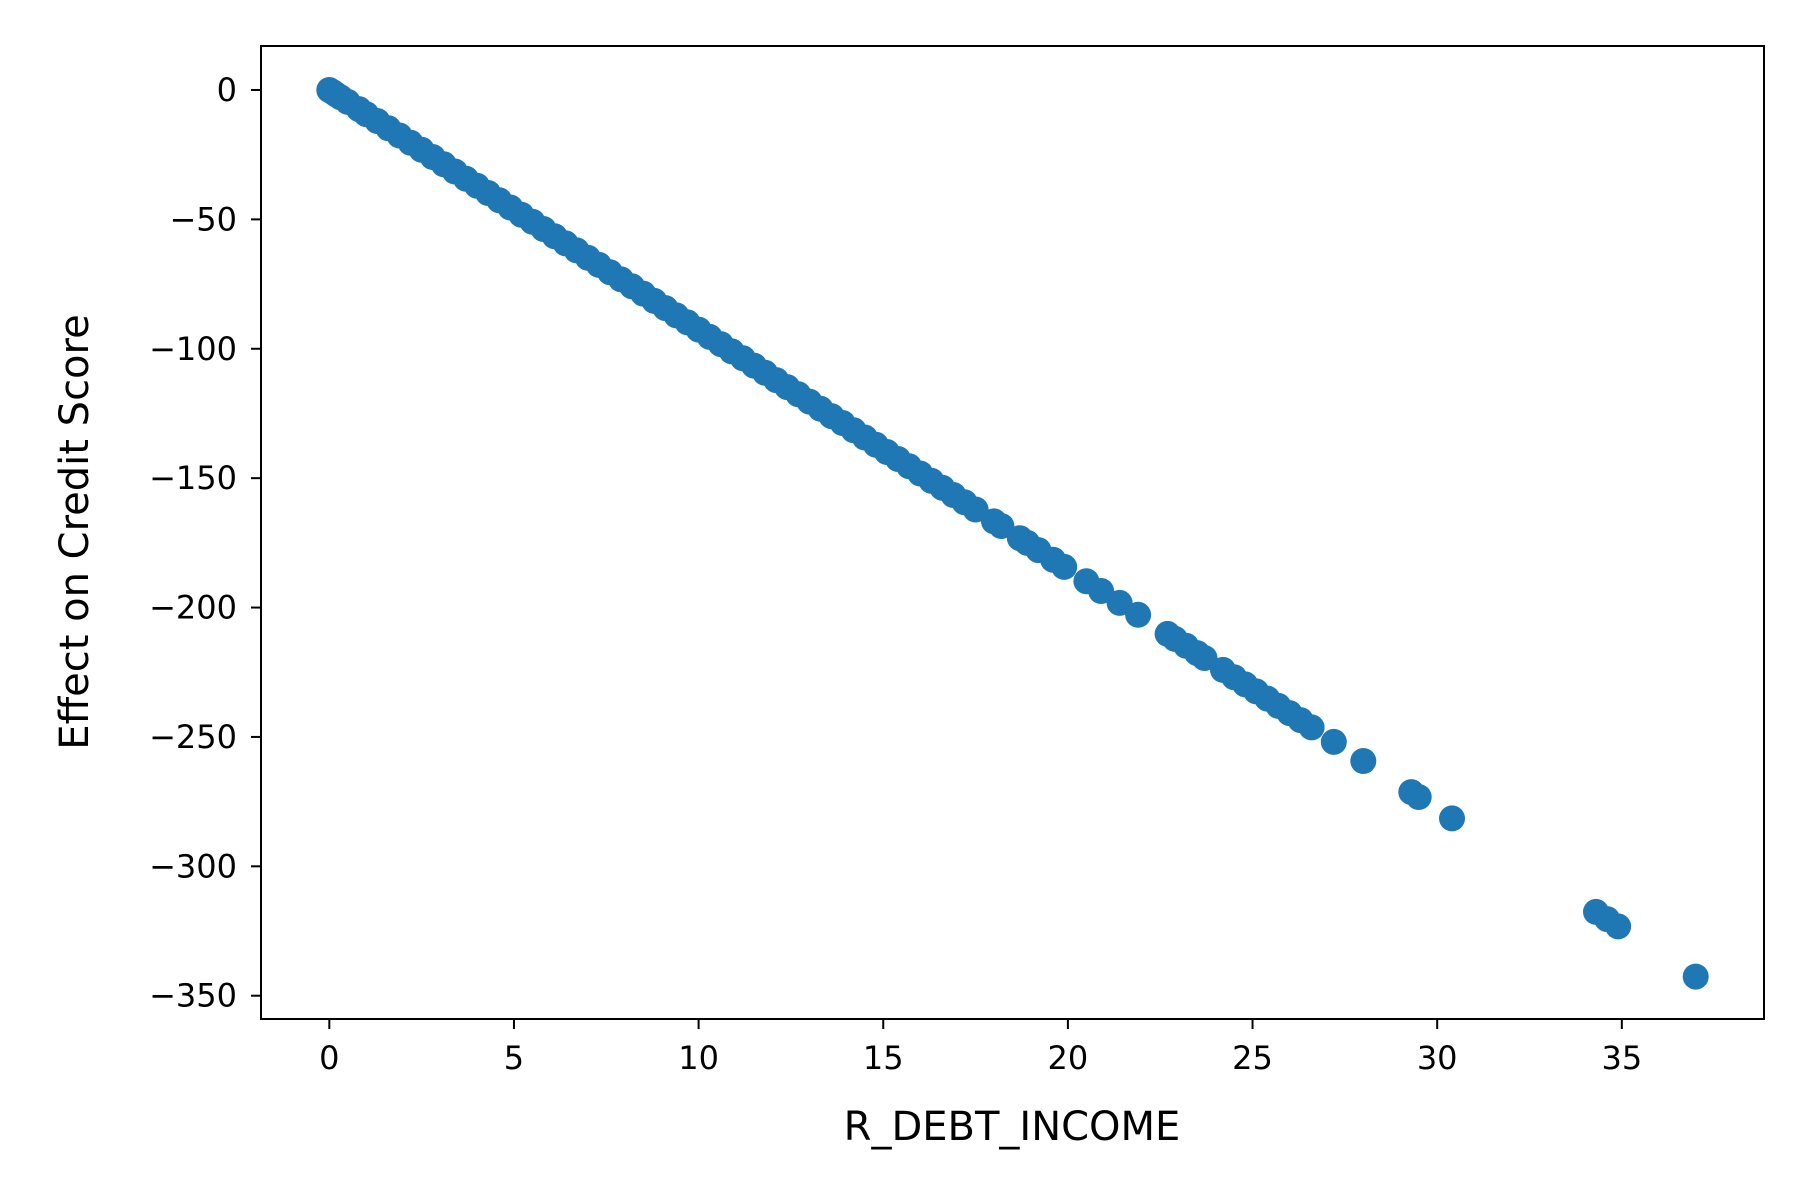 The height and width of the screenshot is (1200, 1800). What do you see at coordinates (1068, 1058) in the screenshot?
I see `x-tick-label: 20` at bounding box center [1068, 1058].